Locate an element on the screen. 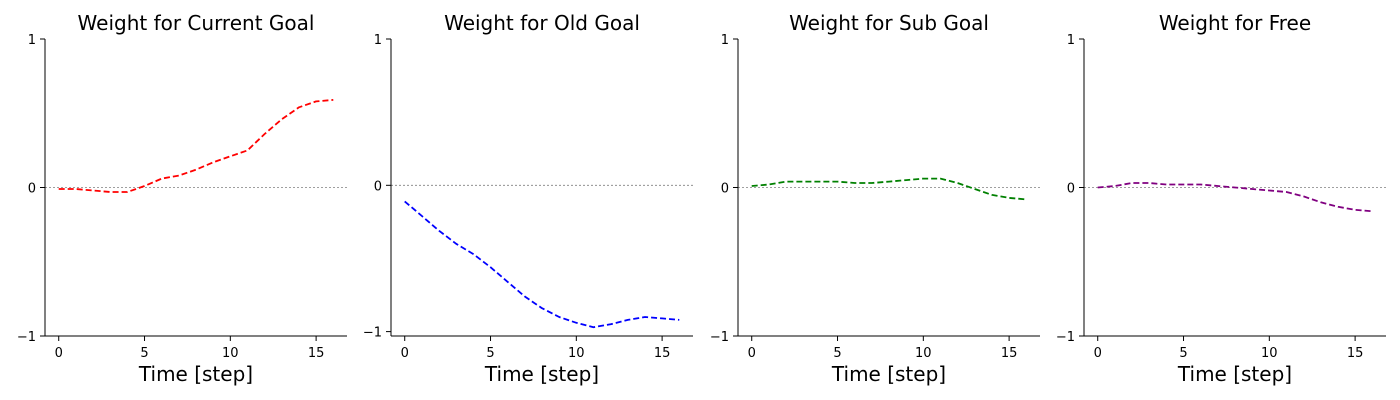 The width and height of the screenshot is (1400, 400). chart-title: Weight for Old Goal is located at coordinates (542, 23).